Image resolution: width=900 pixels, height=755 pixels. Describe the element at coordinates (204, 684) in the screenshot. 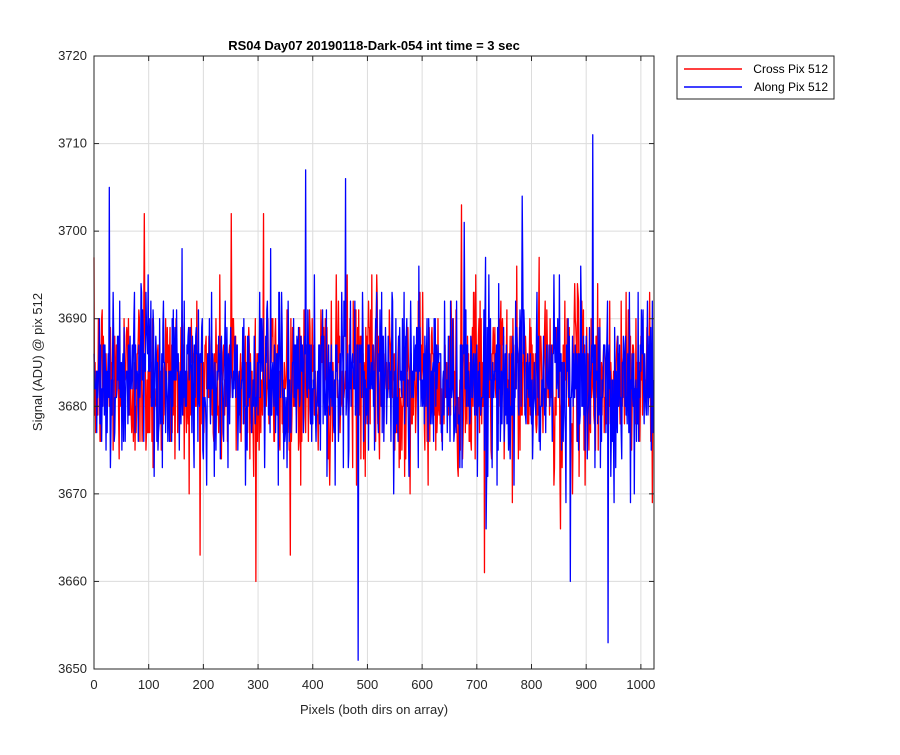

I see `x-tick-label: 200` at that location.